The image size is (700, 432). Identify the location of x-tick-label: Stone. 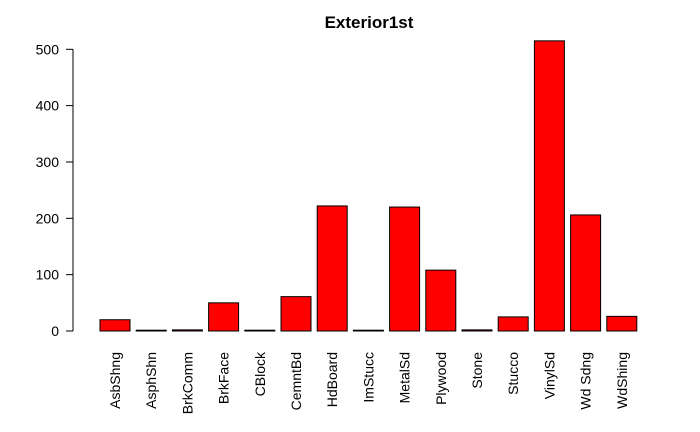
(477, 370).